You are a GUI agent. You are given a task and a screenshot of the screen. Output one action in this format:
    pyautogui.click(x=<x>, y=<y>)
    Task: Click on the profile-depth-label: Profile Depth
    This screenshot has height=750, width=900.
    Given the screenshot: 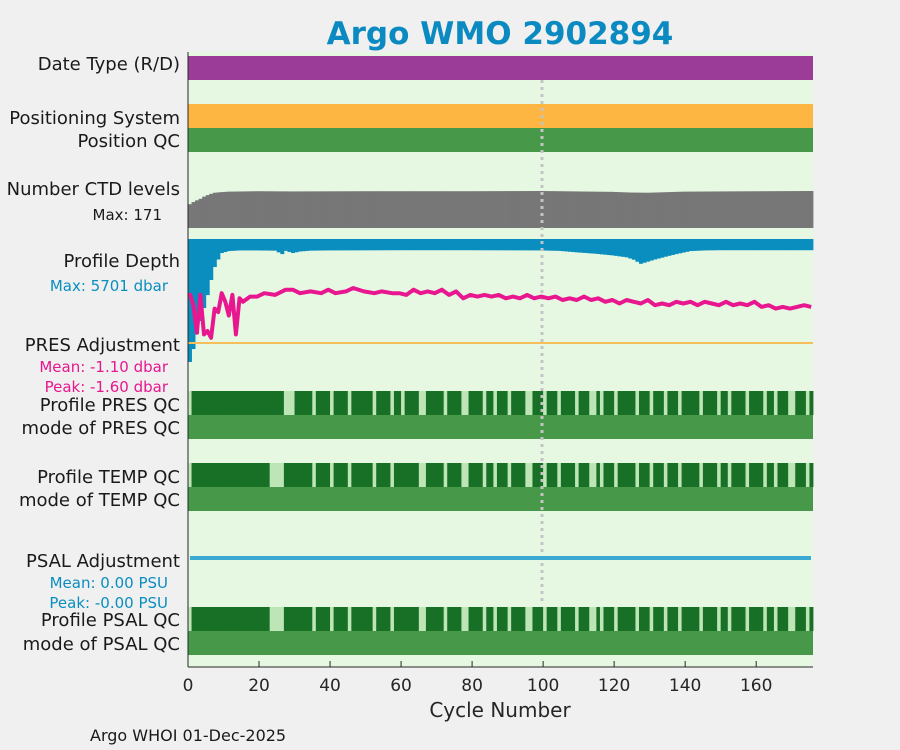 What is the action you would take?
    pyautogui.click(x=121, y=261)
    